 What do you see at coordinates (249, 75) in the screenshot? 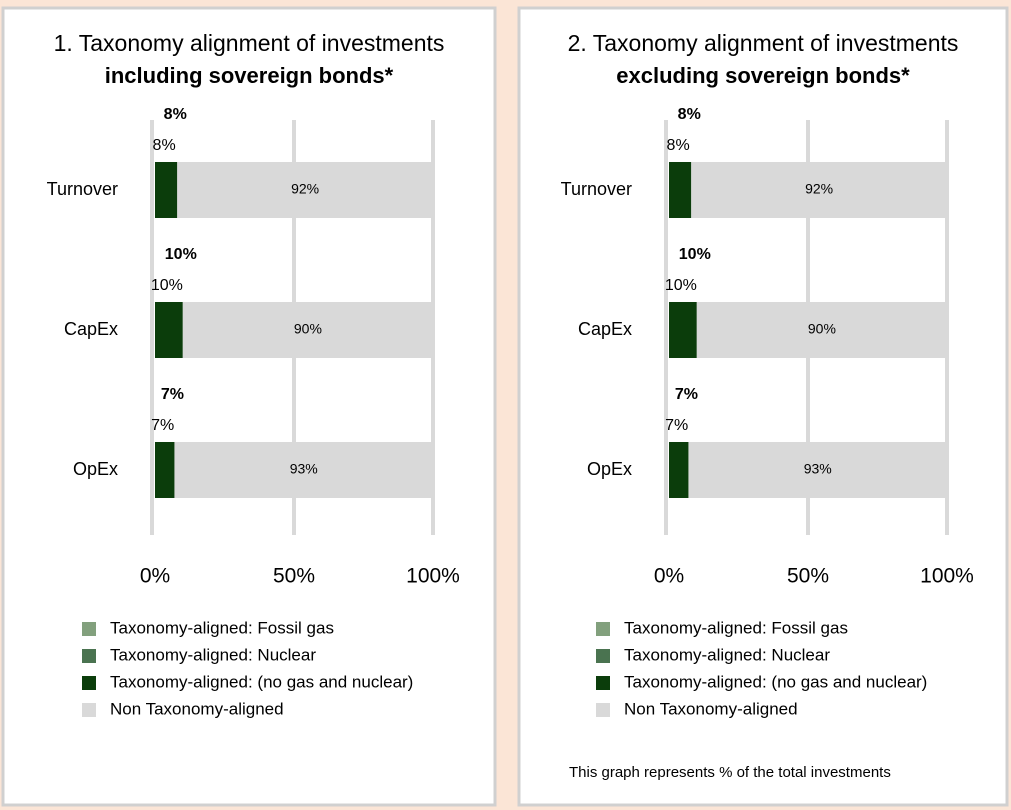
I see `chart-subtitle: including sovereign bonds*` at bounding box center [249, 75].